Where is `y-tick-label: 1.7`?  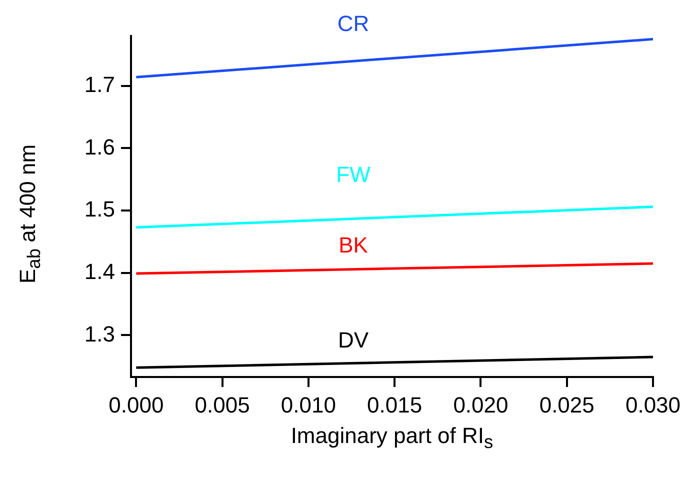
y-tick-label: 1.7 is located at coordinates (99, 84).